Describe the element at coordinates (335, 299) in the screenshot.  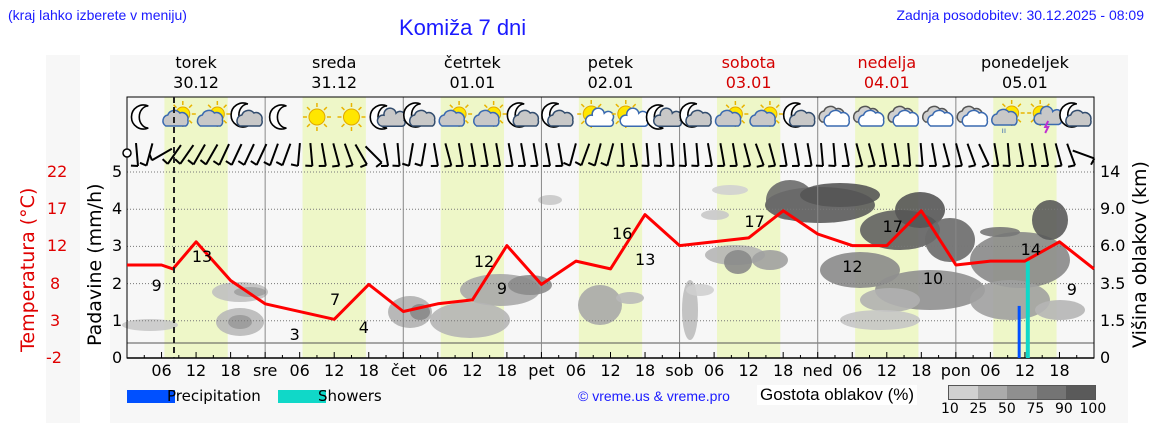
I see `temperature-label: 7` at that location.